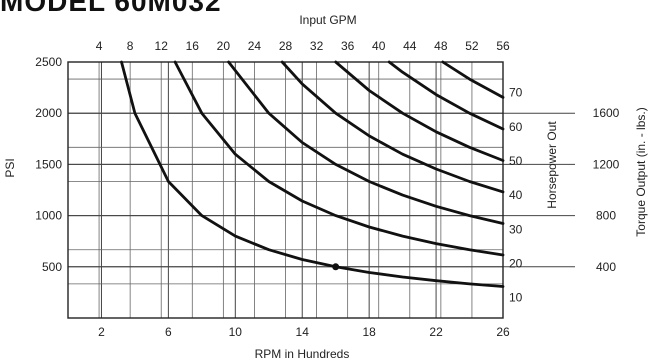 The height and width of the screenshot is (363, 658). What do you see at coordinates (516, 195) in the screenshot?
I see `hp-tick-label: 40` at bounding box center [516, 195].